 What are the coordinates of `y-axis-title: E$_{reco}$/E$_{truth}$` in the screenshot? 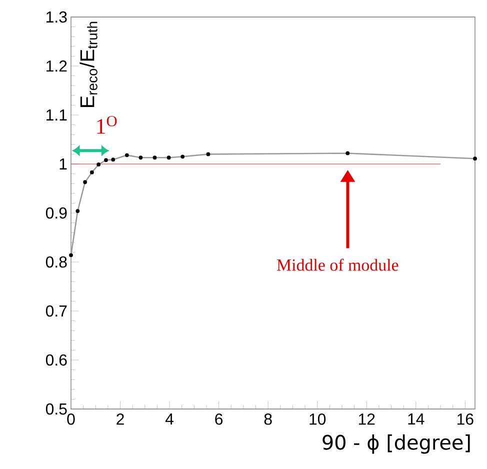 It's located at (89, 65).